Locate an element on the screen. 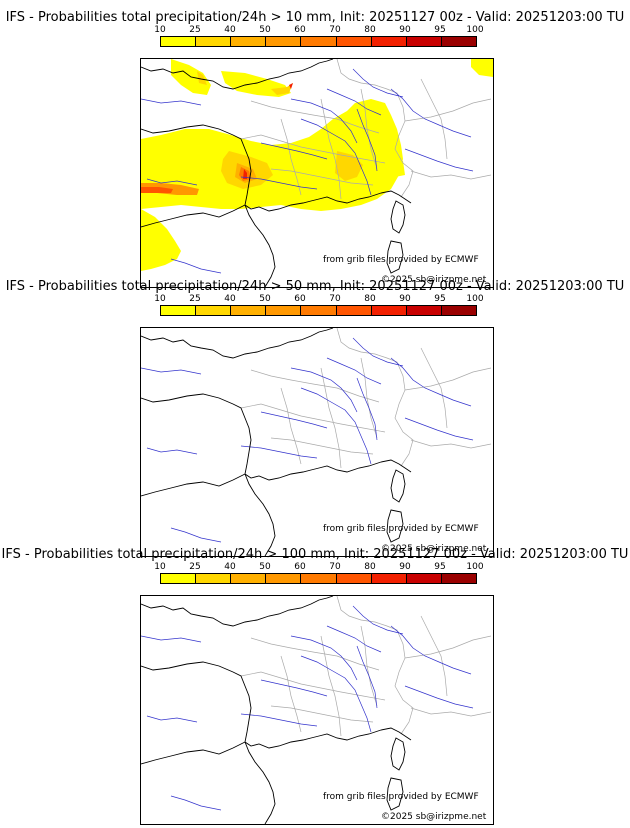  colorbar-tick-label: 60 is located at coordinates (300, 567).